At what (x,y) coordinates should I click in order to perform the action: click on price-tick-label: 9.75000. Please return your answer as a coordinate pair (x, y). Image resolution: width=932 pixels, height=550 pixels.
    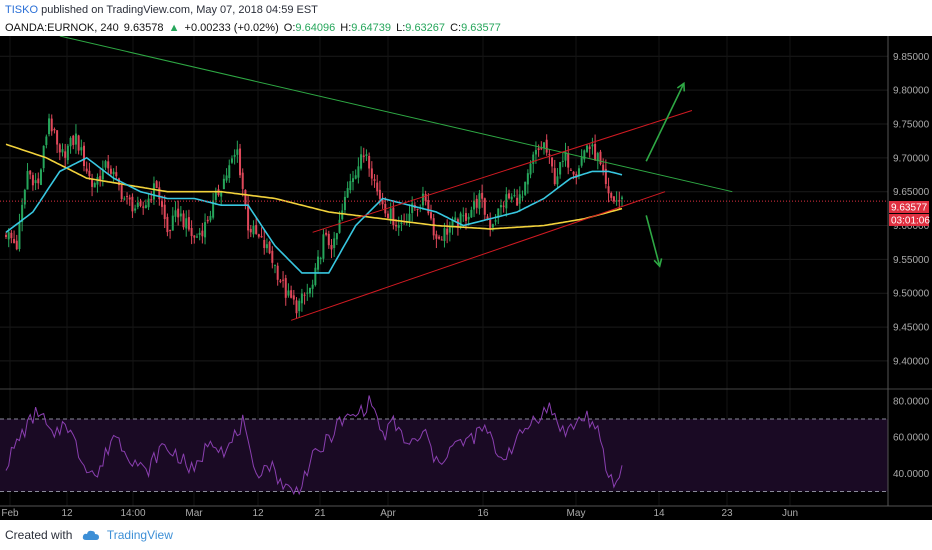
    Looking at the image, I should click on (911, 125).